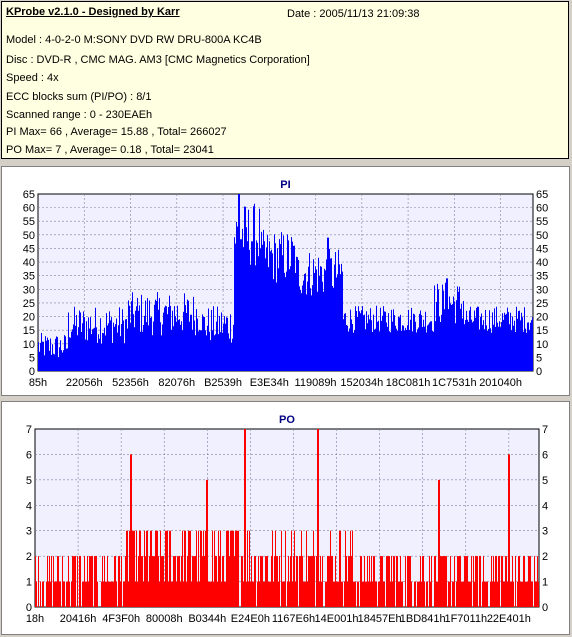  I want to click on range-line: Scanned range : 0 - 230EAEh, so click(79, 115).